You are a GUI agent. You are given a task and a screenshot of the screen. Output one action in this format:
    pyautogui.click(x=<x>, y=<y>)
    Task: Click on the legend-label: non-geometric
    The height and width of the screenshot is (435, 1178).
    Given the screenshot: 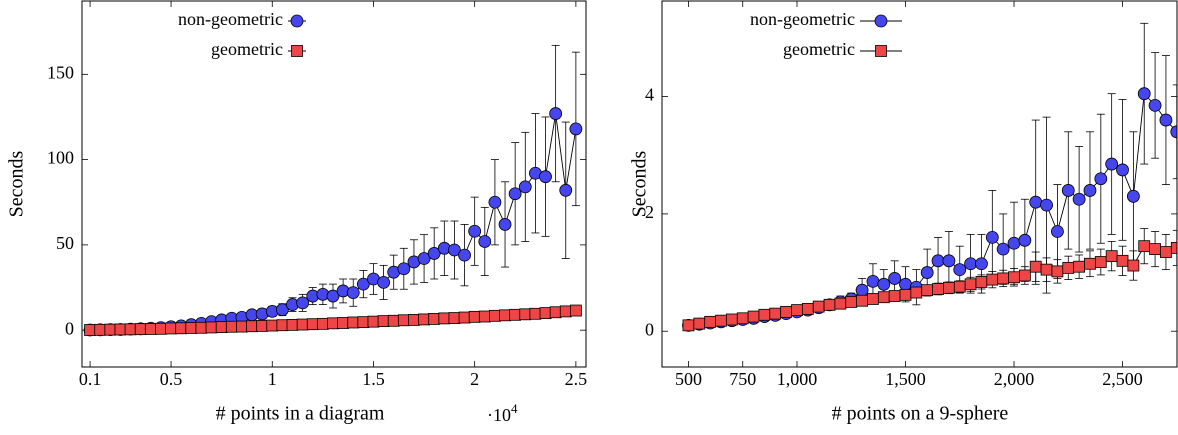 What is the action you would take?
    pyautogui.click(x=802, y=19)
    